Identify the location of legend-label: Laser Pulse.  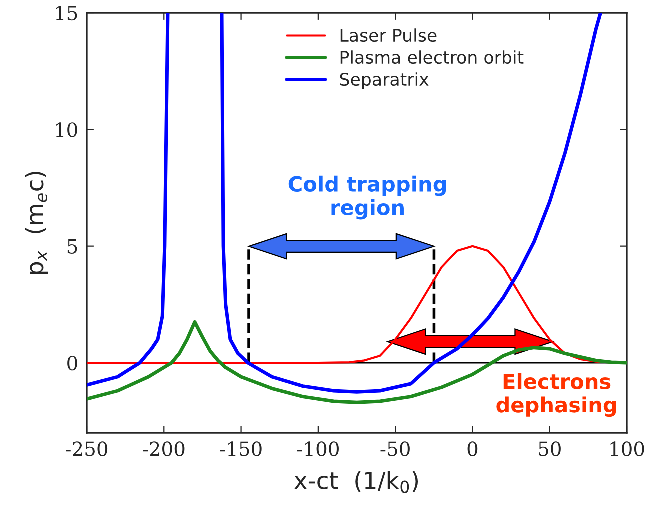
(388, 35).